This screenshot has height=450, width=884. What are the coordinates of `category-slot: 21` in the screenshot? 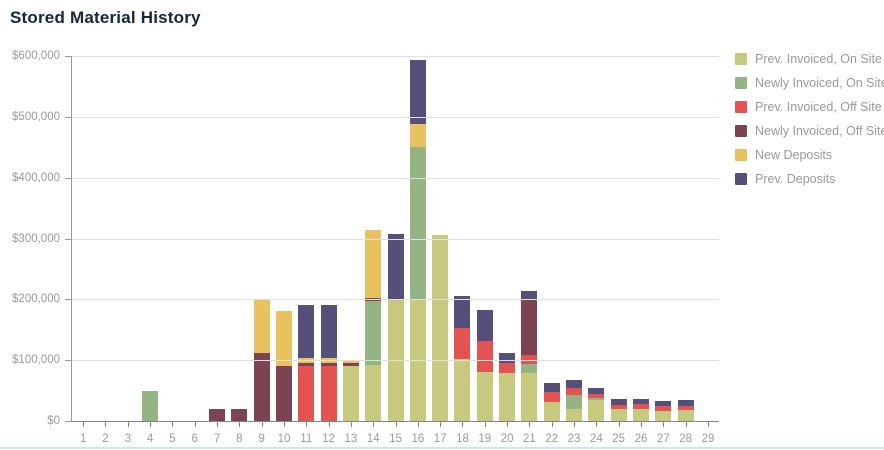 It's located at (529, 250).